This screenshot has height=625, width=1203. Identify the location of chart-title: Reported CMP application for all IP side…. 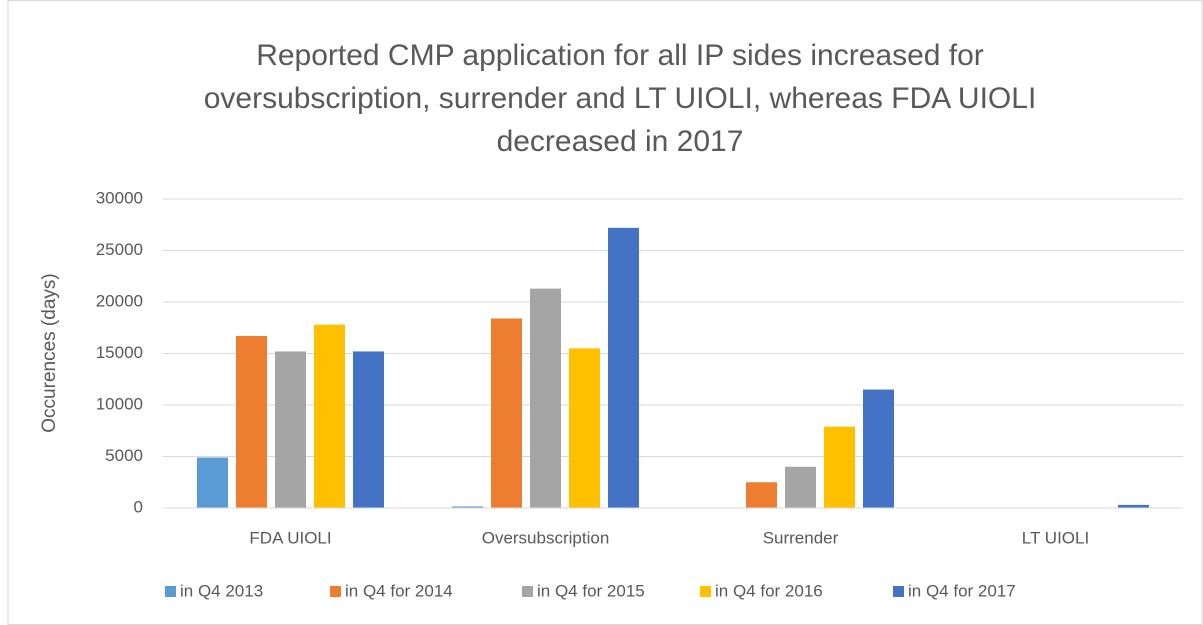
(620, 98).